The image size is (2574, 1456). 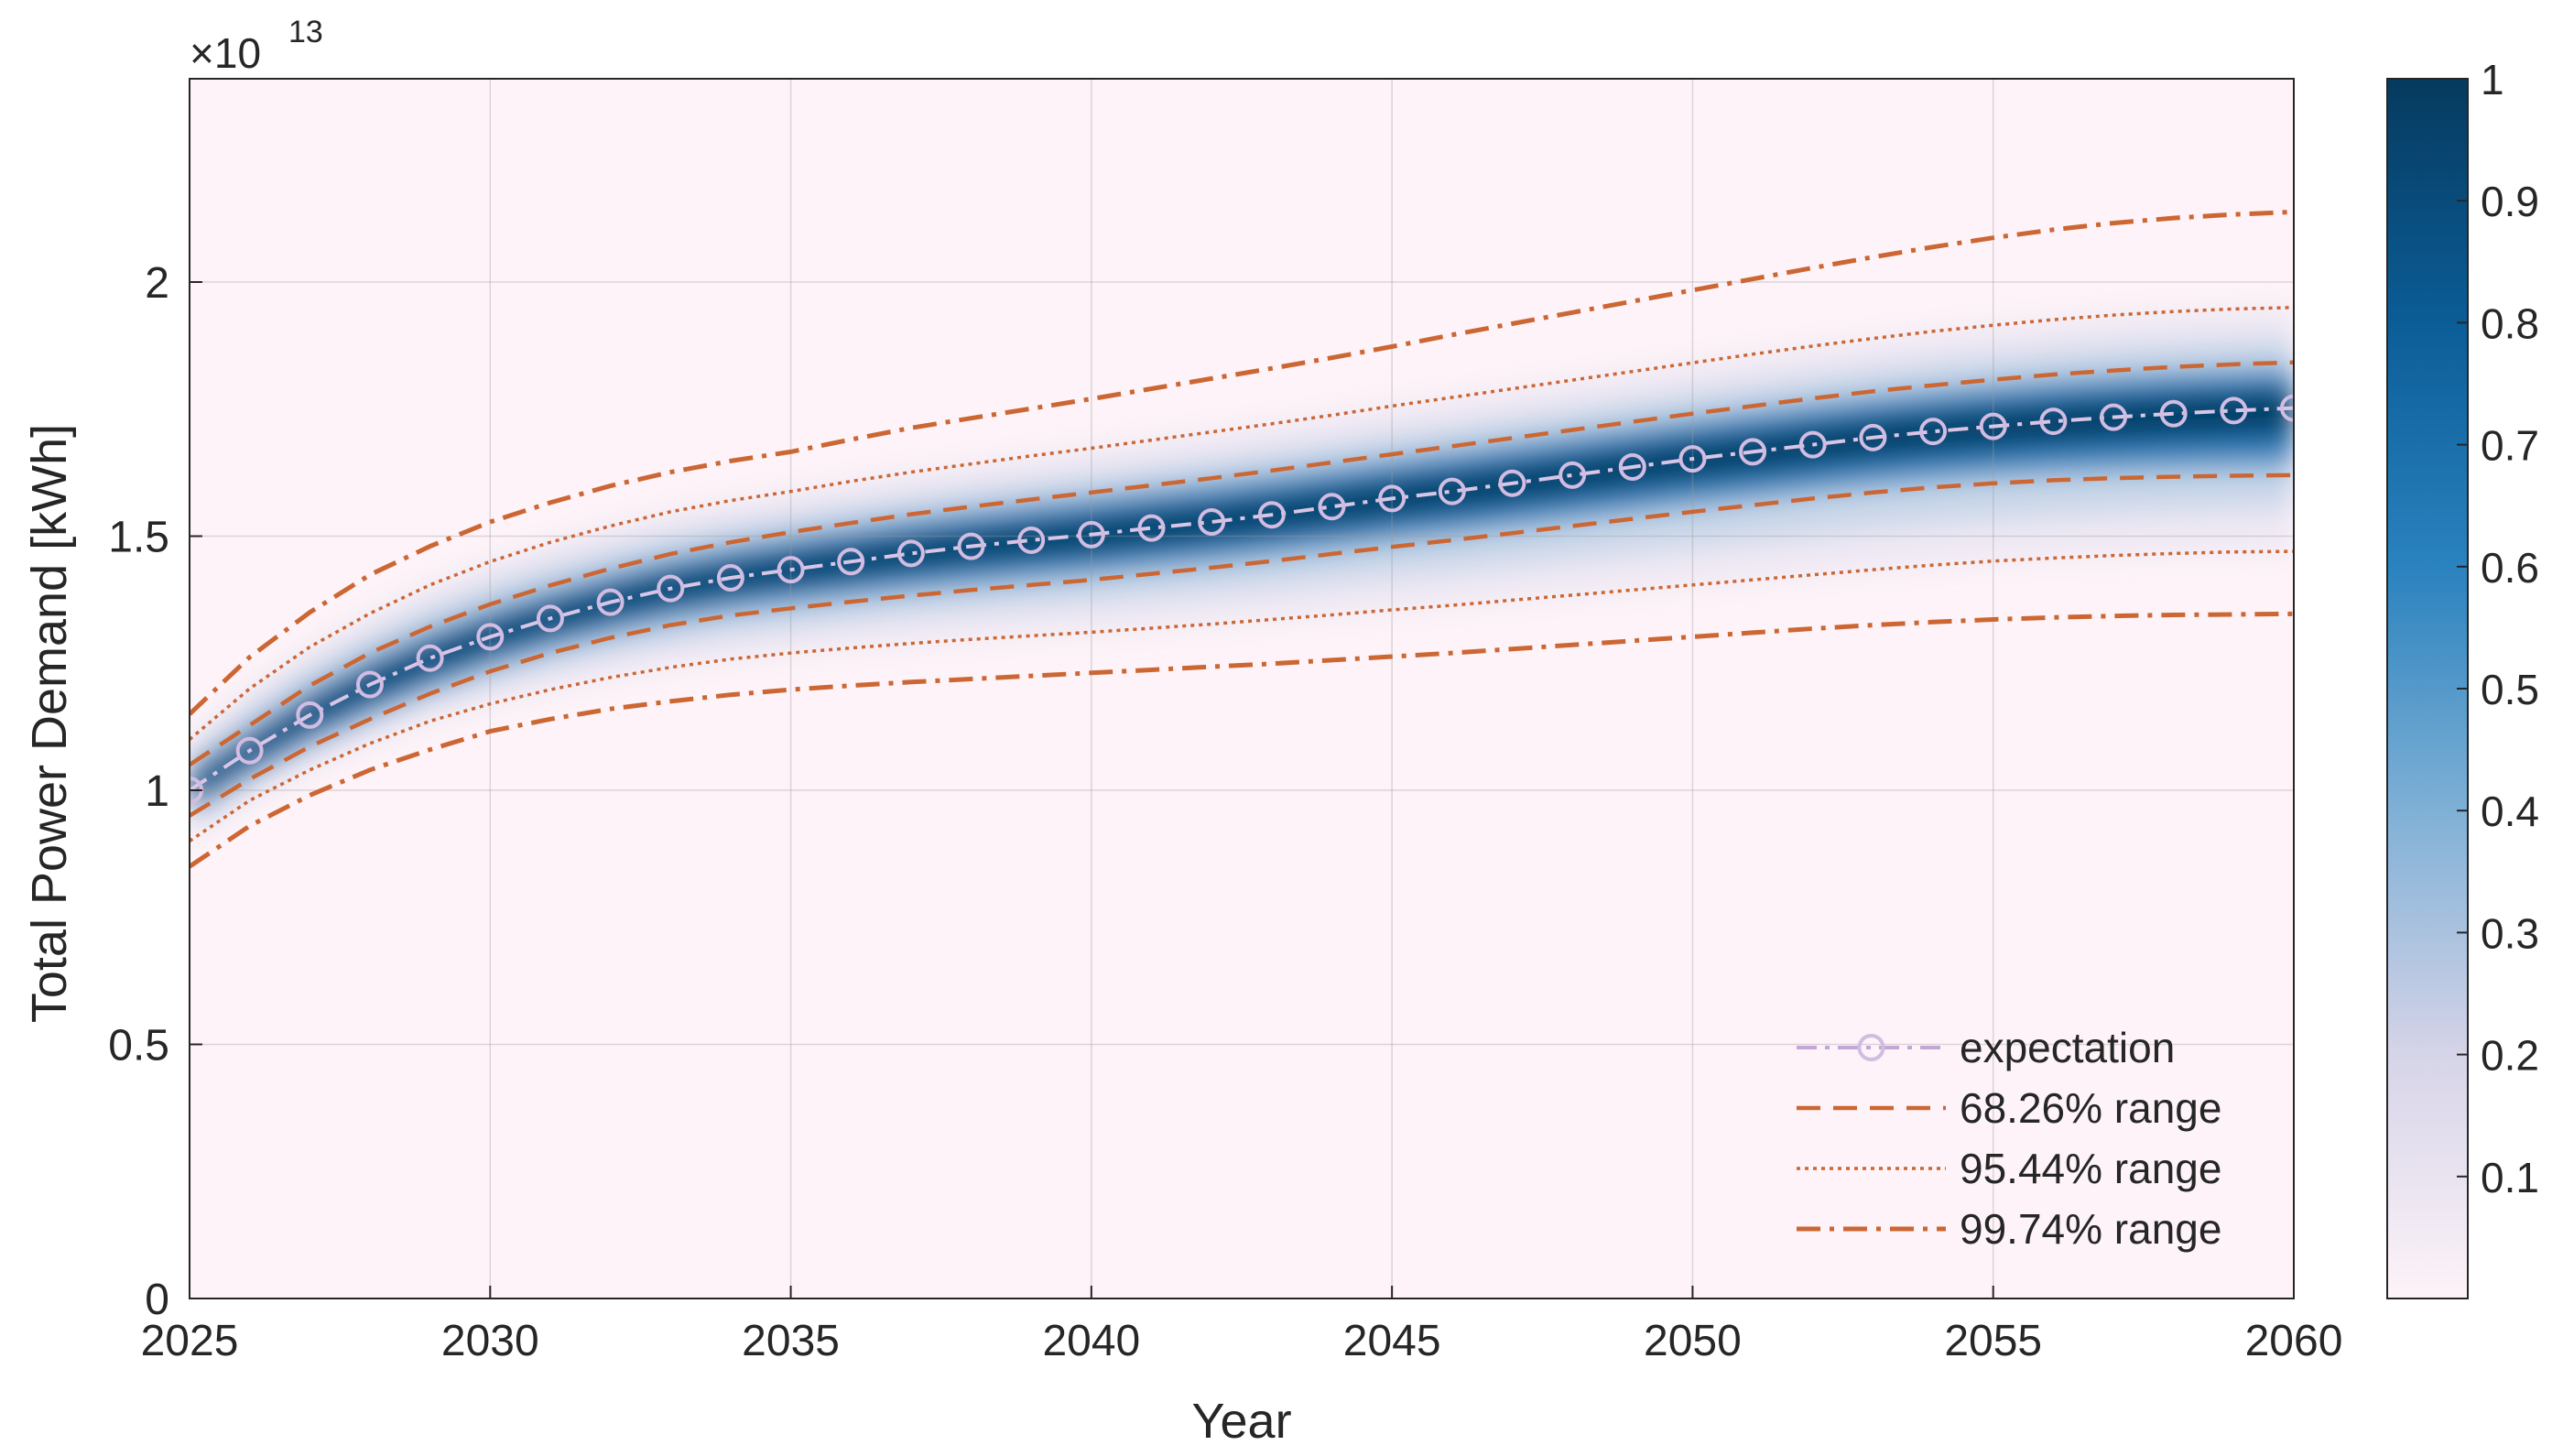 I want to click on y-tick-label: 1, so click(x=157, y=791).